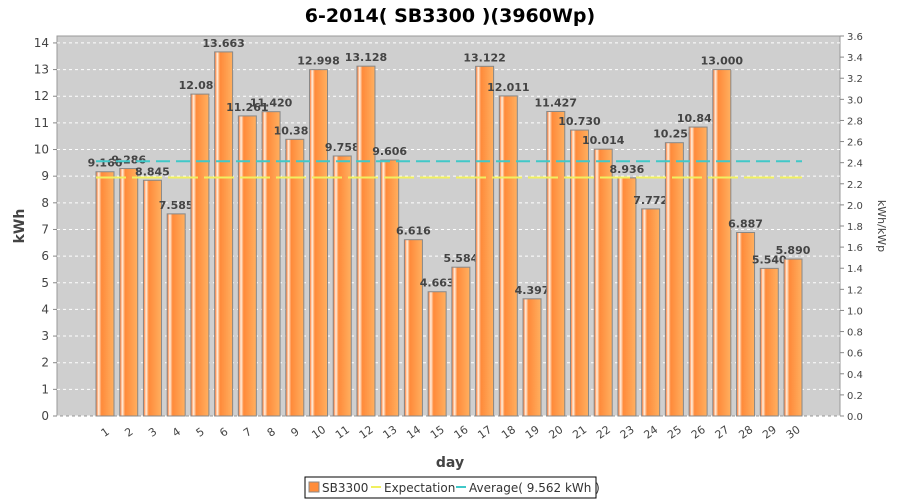 The height and width of the screenshot is (504, 900). What do you see at coordinates (881, 226) in the screenshot?
I see `y2-axis-label: kWh/kWp` at bounding box center [881, 226].